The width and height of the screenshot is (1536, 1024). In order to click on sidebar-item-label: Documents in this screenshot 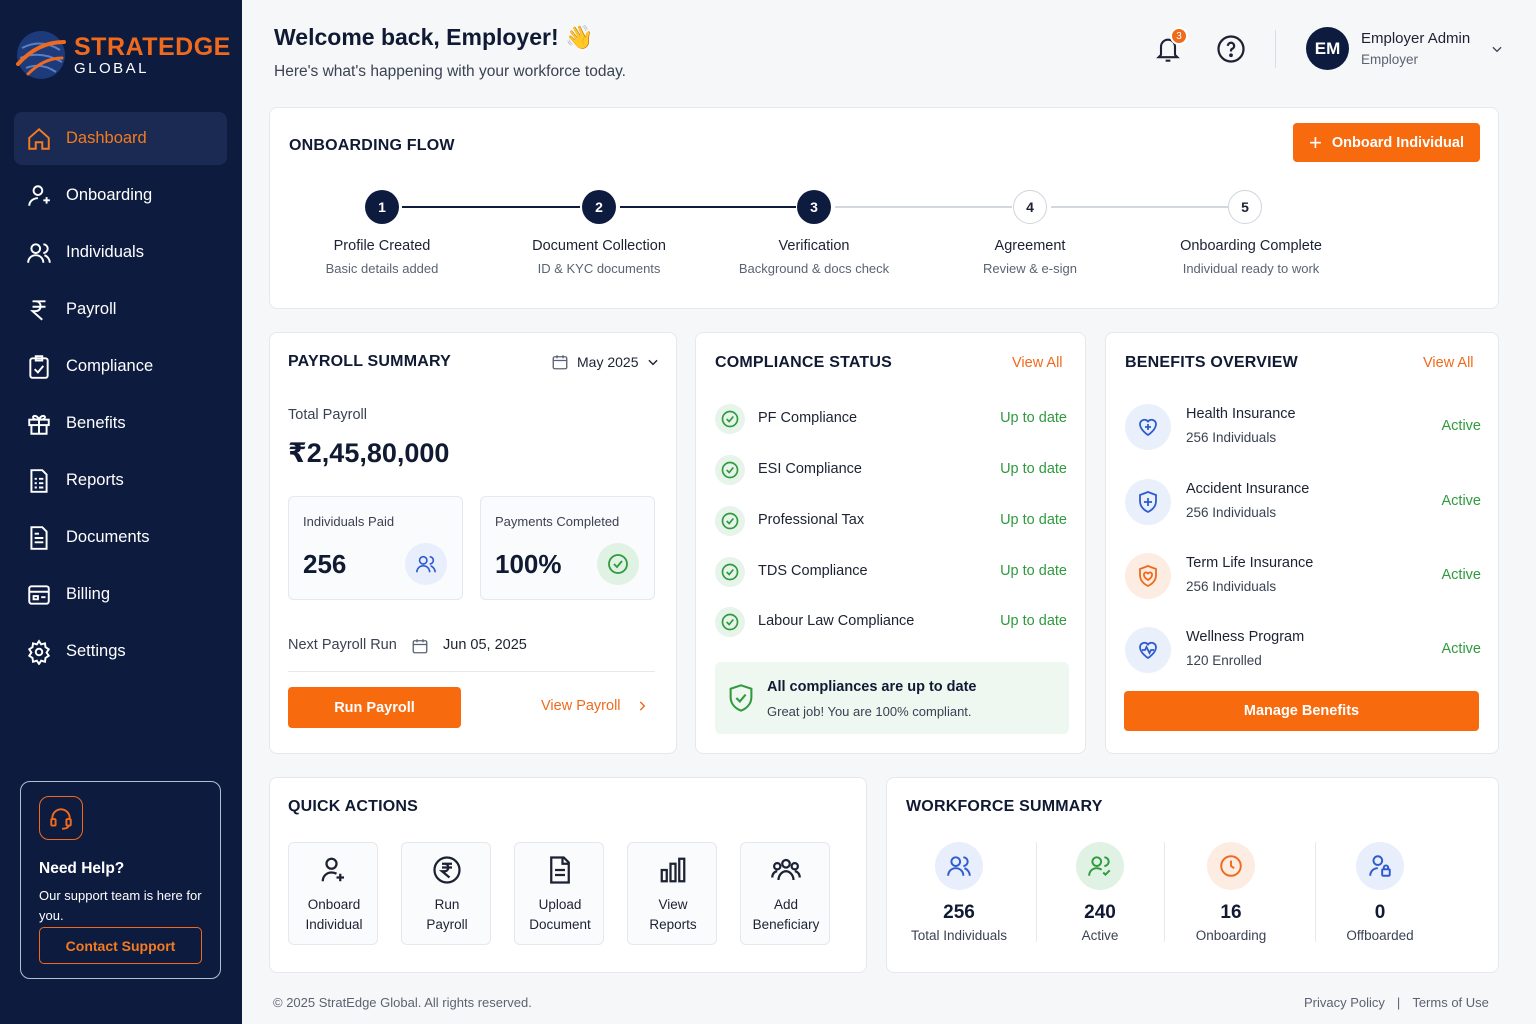, I will do `click(108, 537)`.